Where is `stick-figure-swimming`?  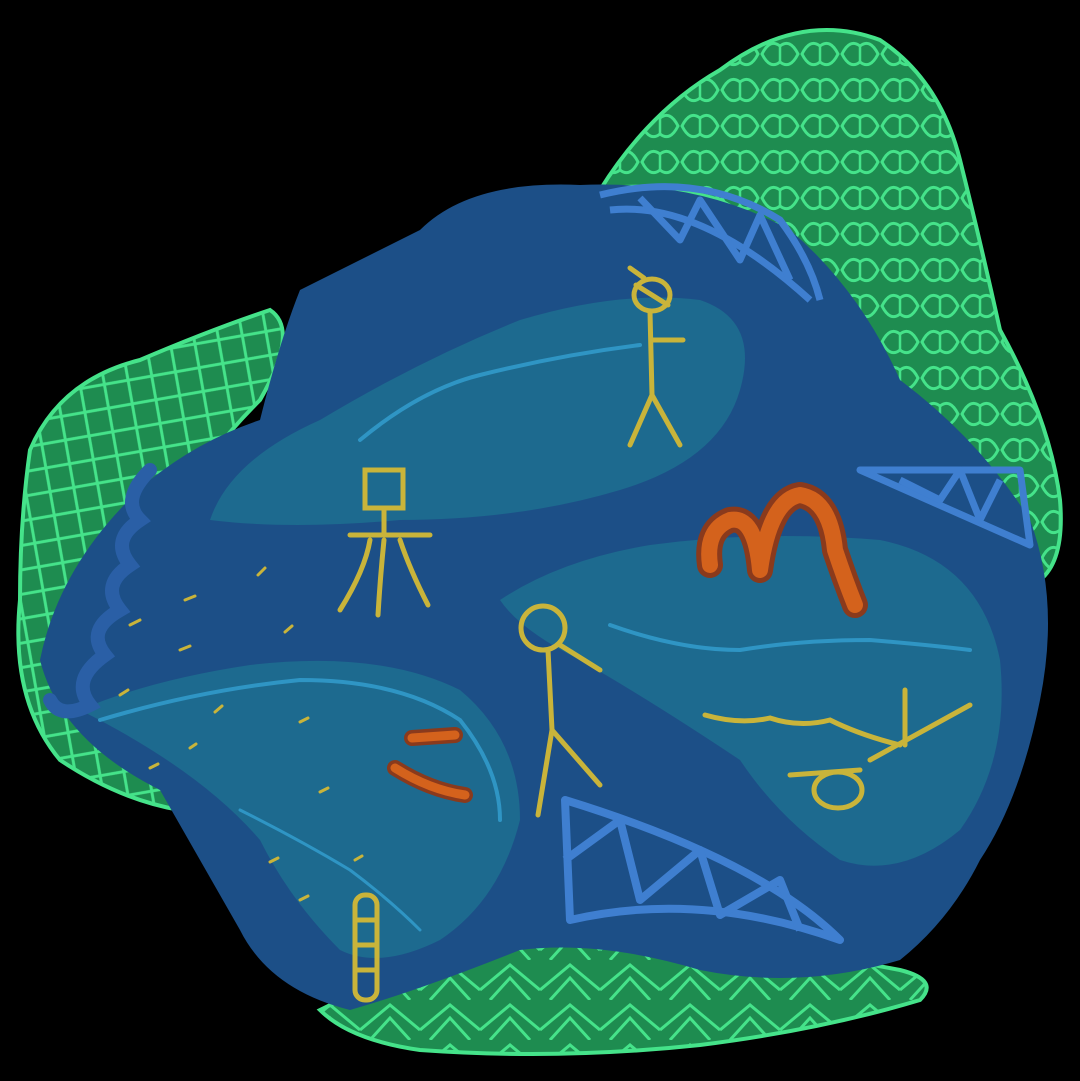 stick-figure-swimming is located at coordinates (560, 710).